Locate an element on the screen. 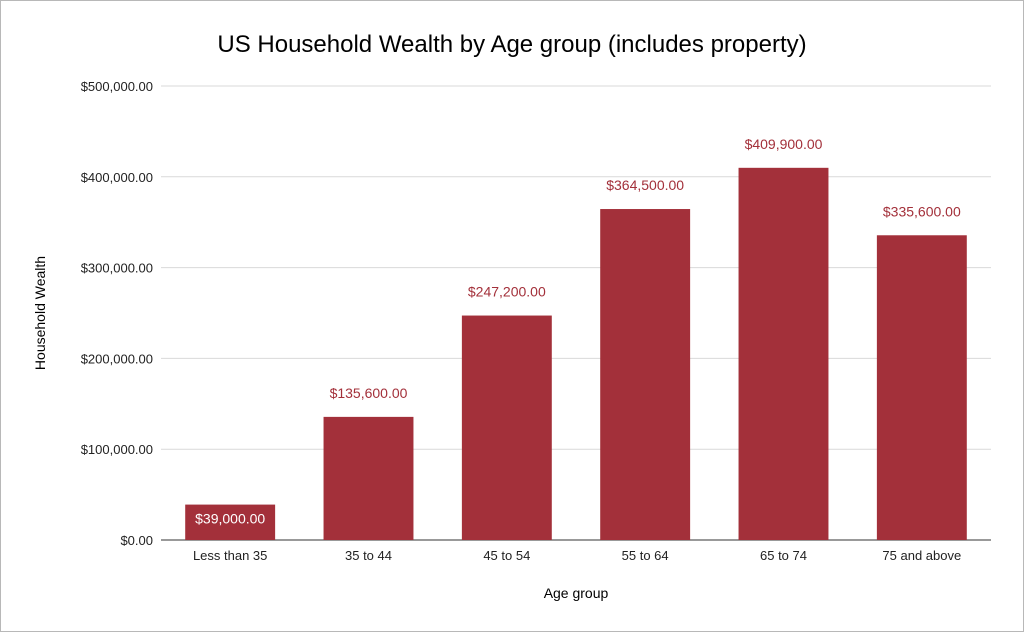 This screenshot has height=632, width=1024. y-tick-label: $300,000.00 is located at coordinates (117, 268).